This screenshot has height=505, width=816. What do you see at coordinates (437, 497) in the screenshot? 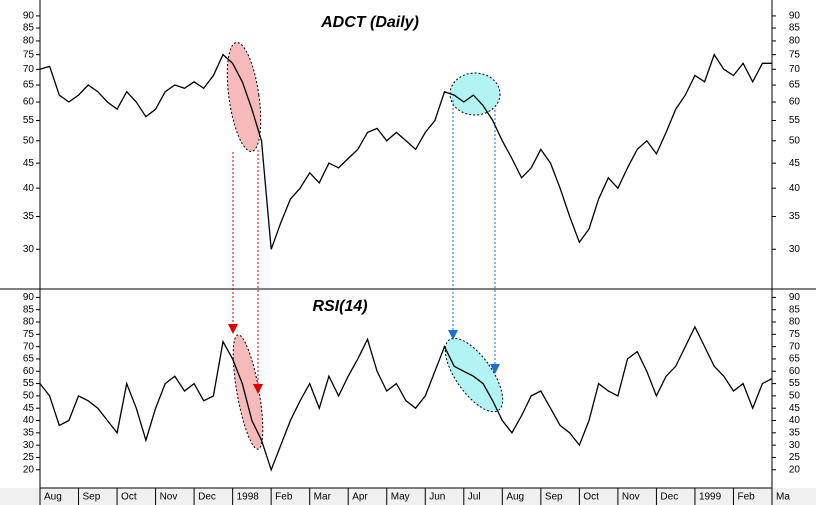
I see `x-tick-label: Jun` at bounding box center [437, 497].